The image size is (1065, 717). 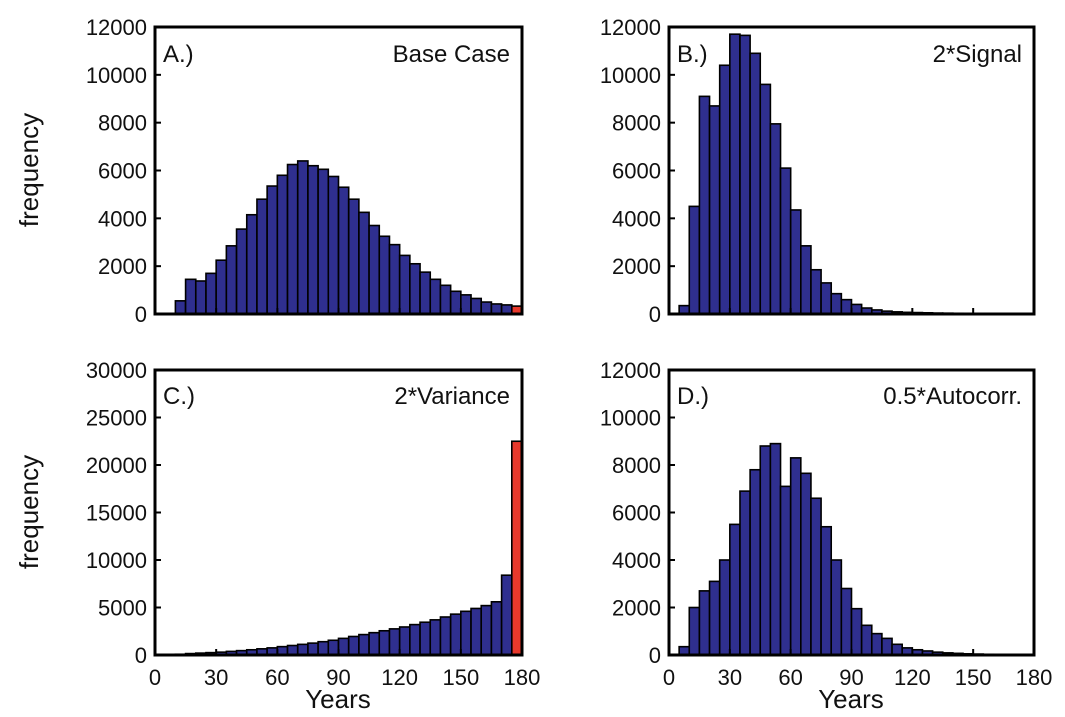 What do you see at coordinates (1034, 677) in the screenshot?
I see `panel-d-x-tick-6: 180` at bounding box center [1034, 677].